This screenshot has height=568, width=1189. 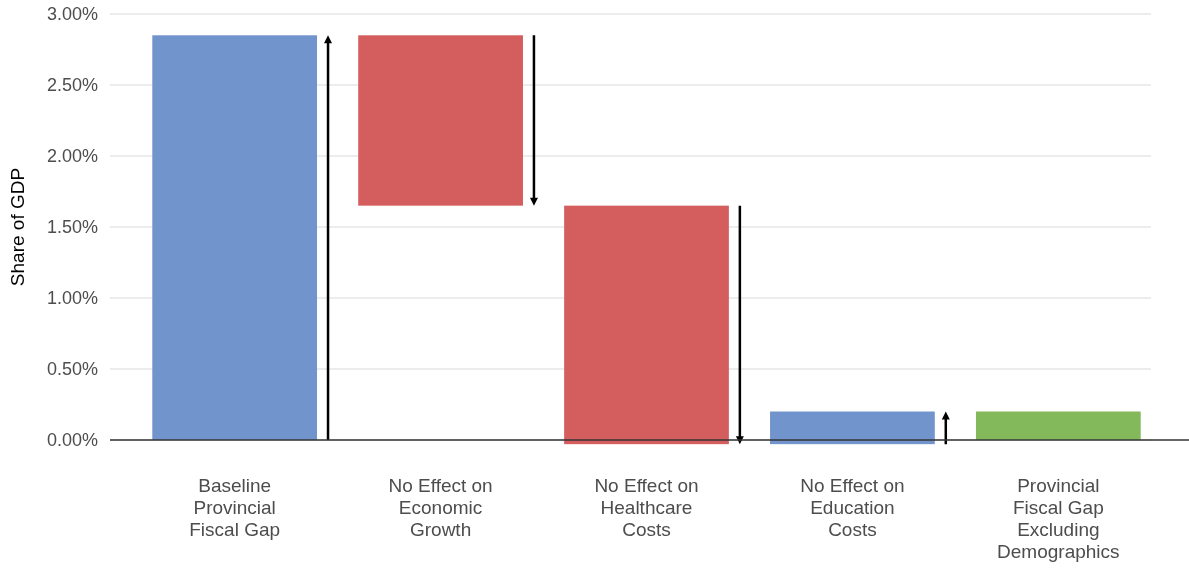 I want to click on y-tick-label: 2.00%, so click(x=72, y=156).